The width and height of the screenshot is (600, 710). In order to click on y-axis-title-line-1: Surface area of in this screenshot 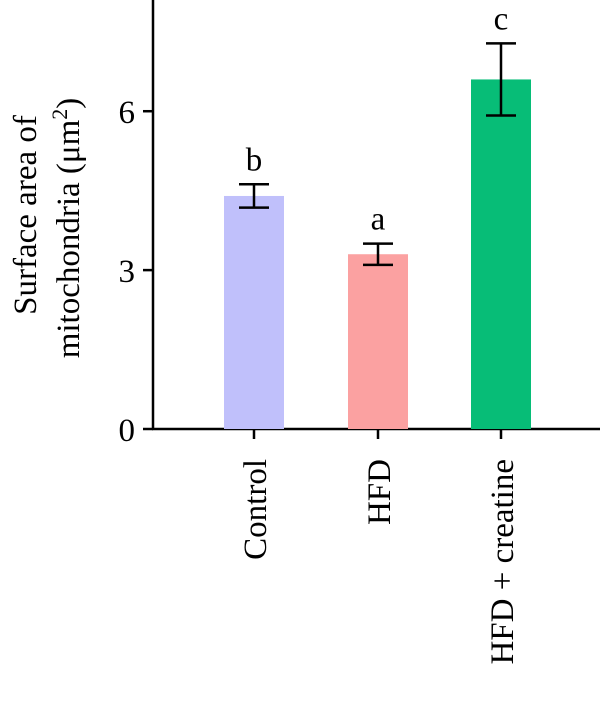, I will do `click(26, 215)`.